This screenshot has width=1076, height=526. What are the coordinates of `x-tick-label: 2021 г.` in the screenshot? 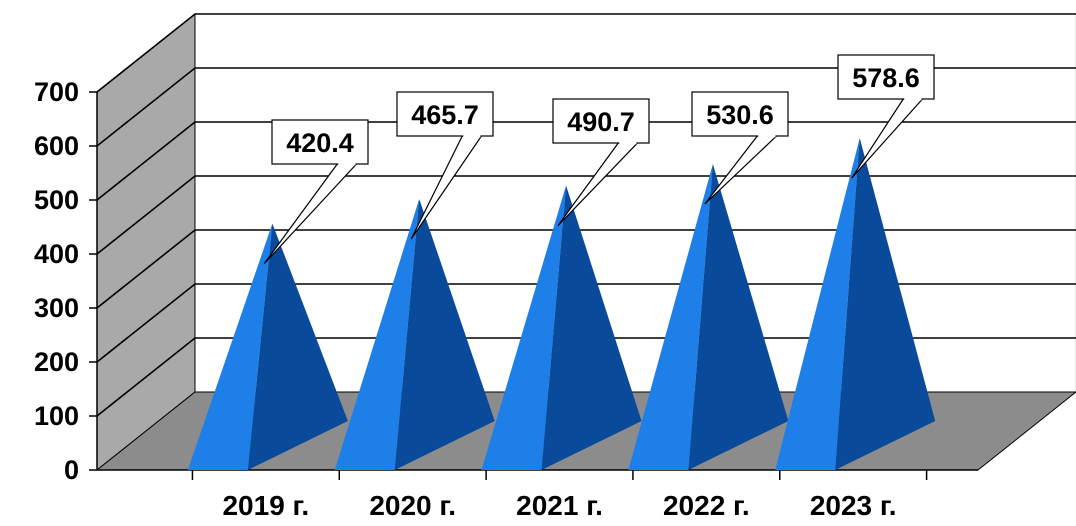 It's located at (559, 505).